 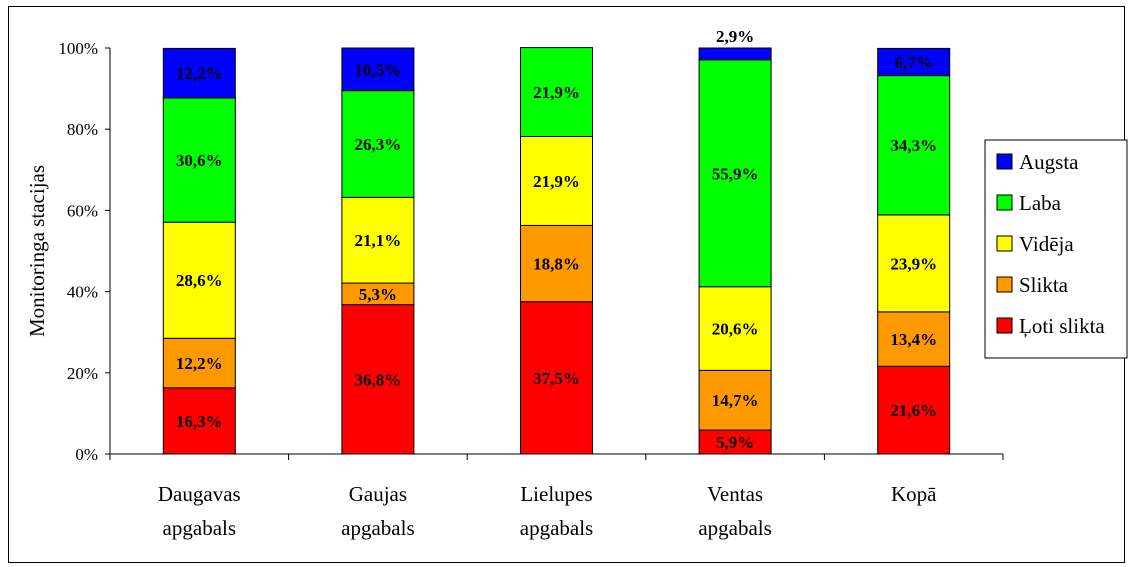 I want to click on data-label: 55,9%, so click(x=735, y=173).